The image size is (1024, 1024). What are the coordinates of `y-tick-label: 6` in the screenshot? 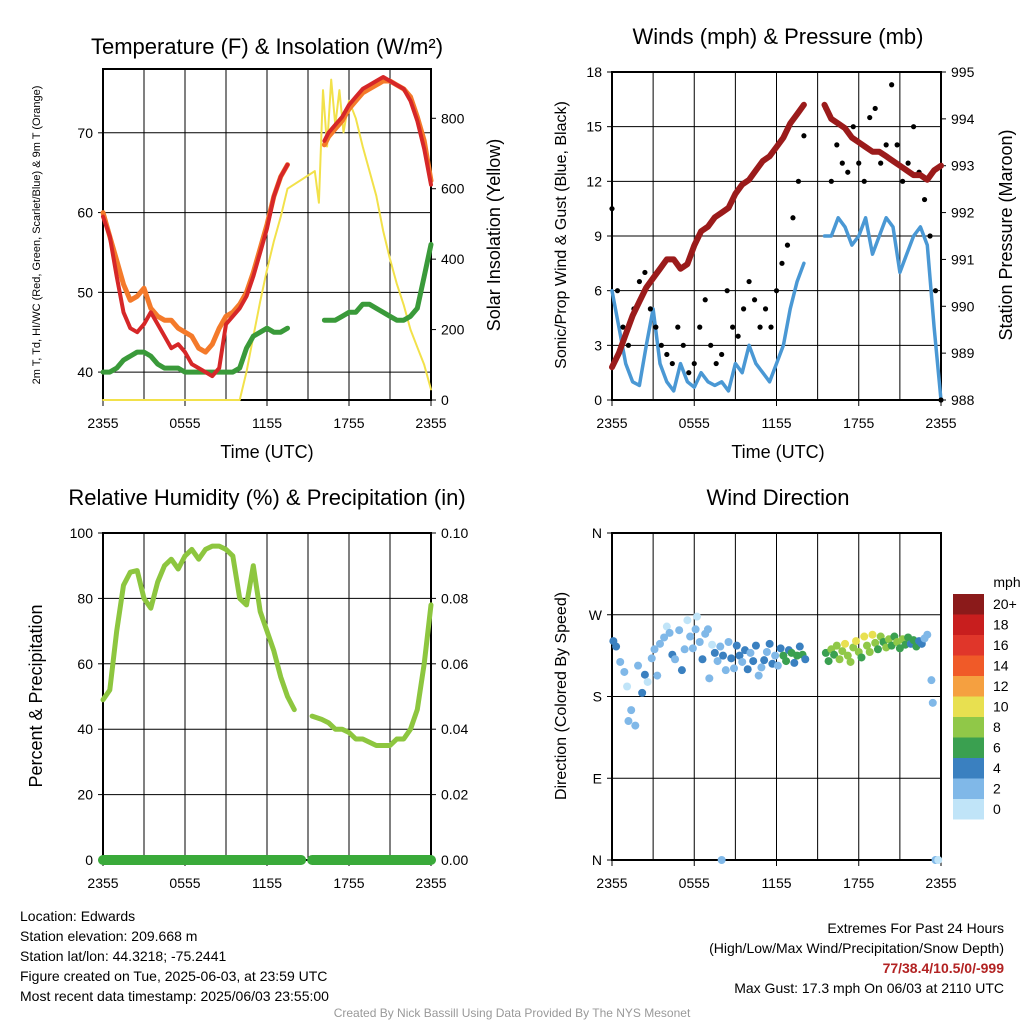 It's located at (598, 291).